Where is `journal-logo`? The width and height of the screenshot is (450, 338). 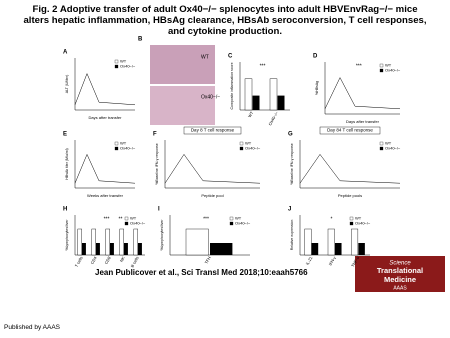
journal-logo is located at coordinates (400, 274).